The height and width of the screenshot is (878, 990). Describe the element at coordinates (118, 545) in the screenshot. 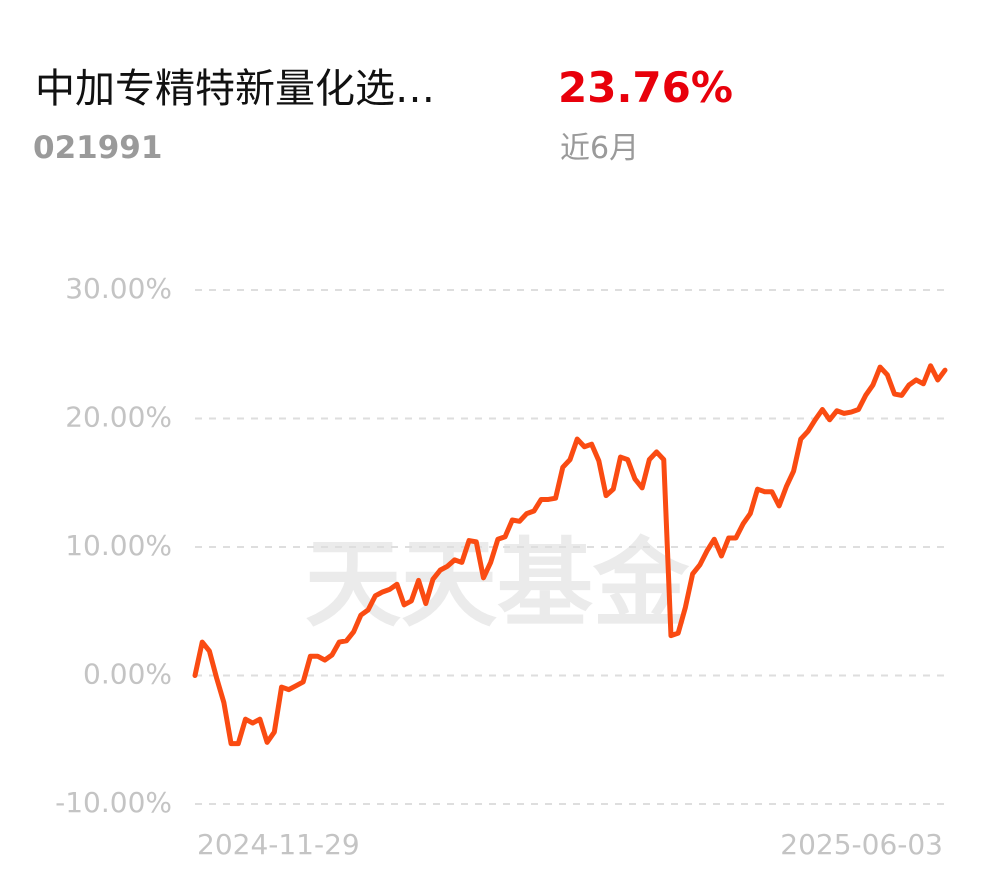

I see `y-tick-label: 10.00%` at that location.